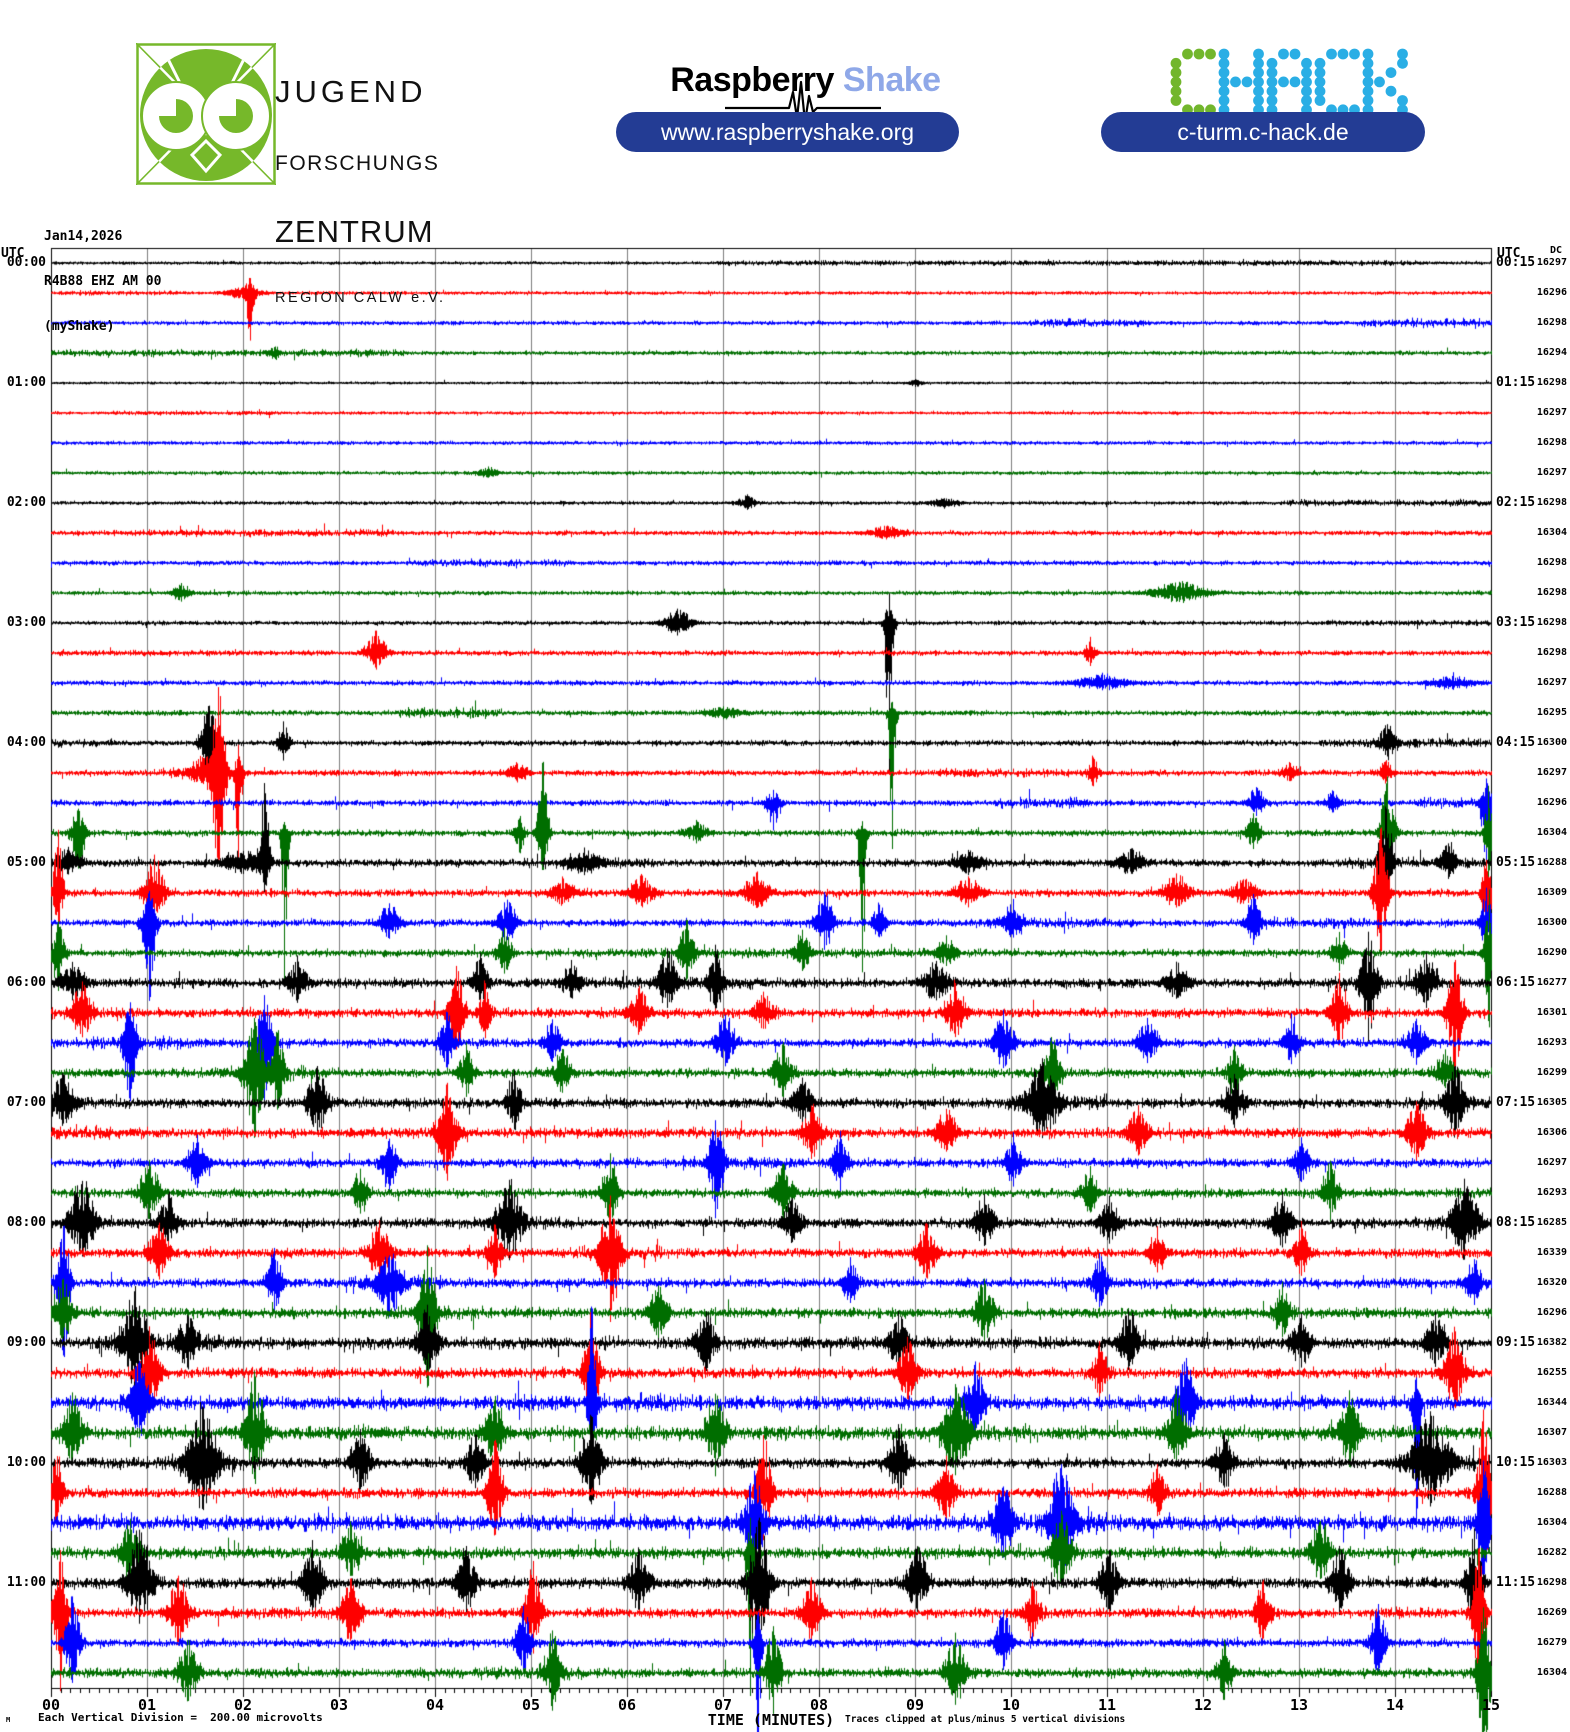 This screenshot has width=1570, height=1732. Describe the element at coordinates (1551, 1552) in the screenshot. I see `dc-value: 16282` at that location.